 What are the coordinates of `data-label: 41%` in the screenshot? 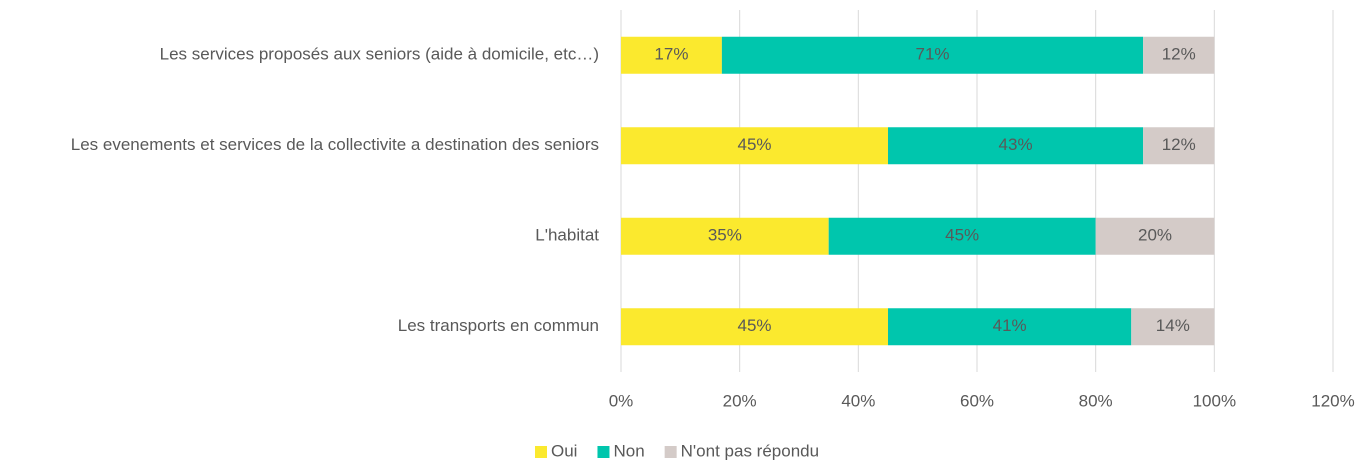 It's located at (1010, 325).